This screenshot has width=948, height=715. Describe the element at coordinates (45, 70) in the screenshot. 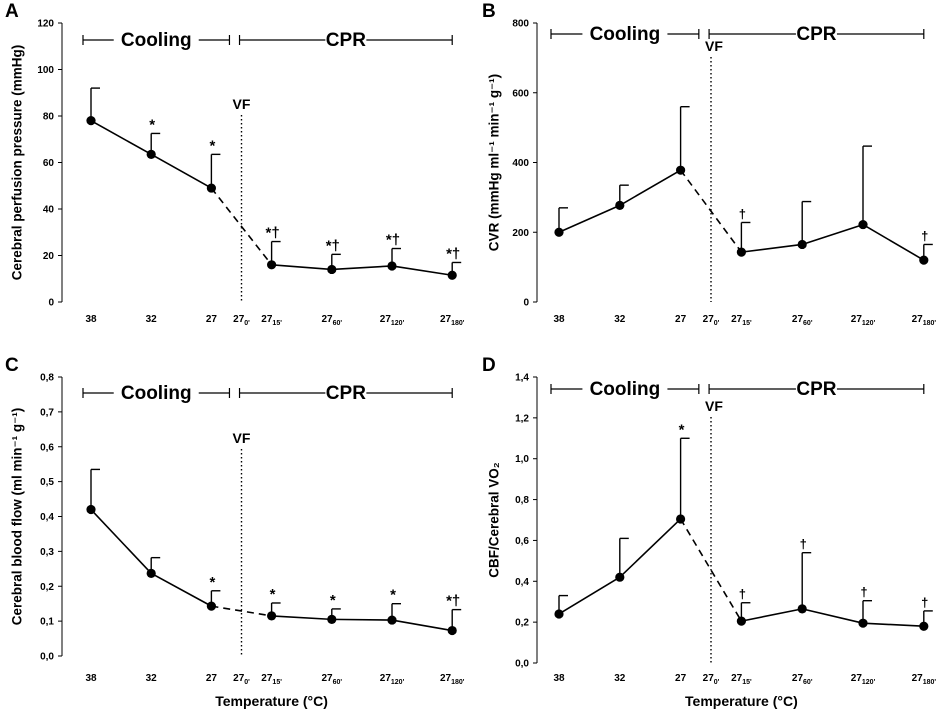

I see `y-tick-label: 100` at that location.